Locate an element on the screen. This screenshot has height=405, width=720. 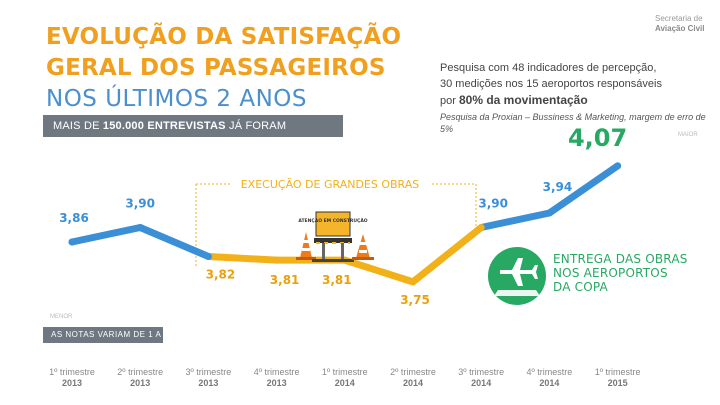
entrega-line-3: DA COPA is located at coordinates (580, 287).